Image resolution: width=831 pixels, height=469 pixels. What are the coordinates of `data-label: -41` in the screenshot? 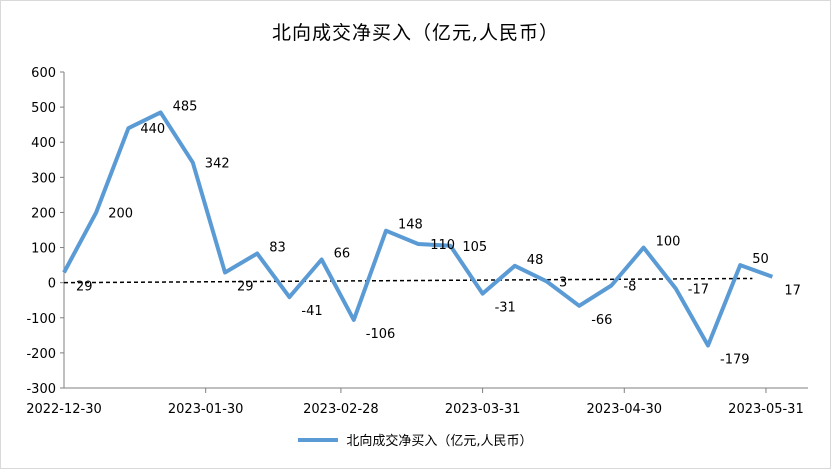 It's located at (311, 311).